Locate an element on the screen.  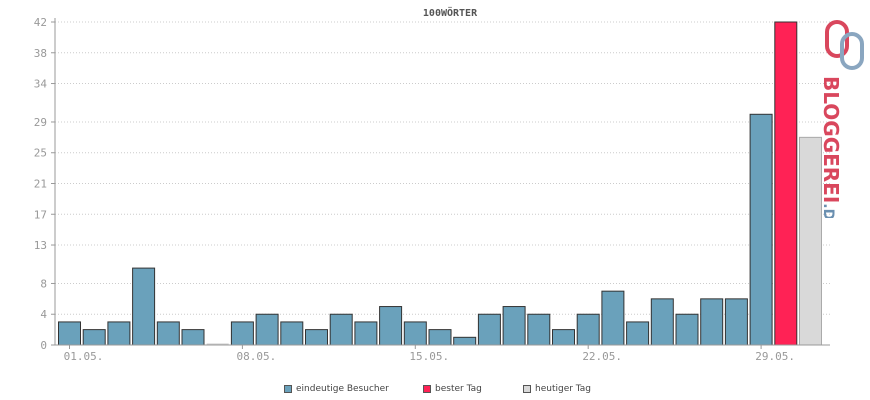
y-tick-label: 38 is located at coordinates (40, 53).